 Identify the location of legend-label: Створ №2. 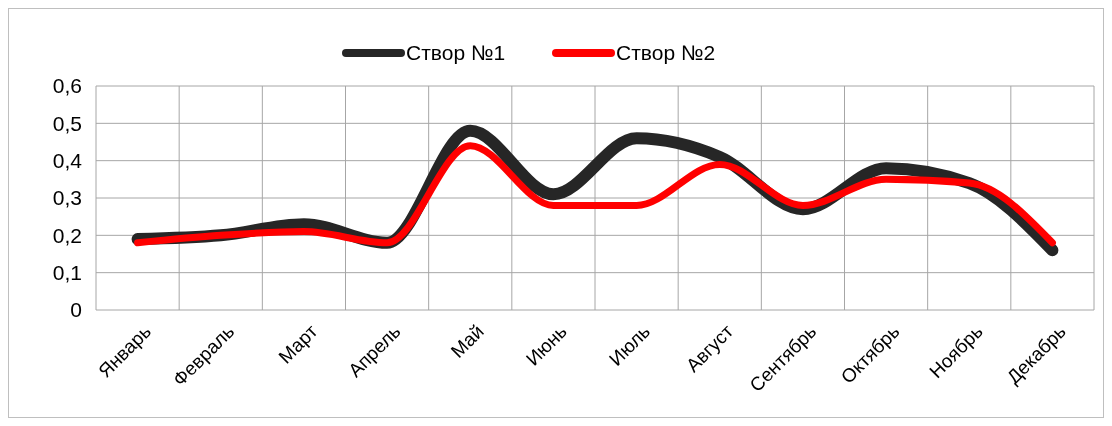
(666, 53).